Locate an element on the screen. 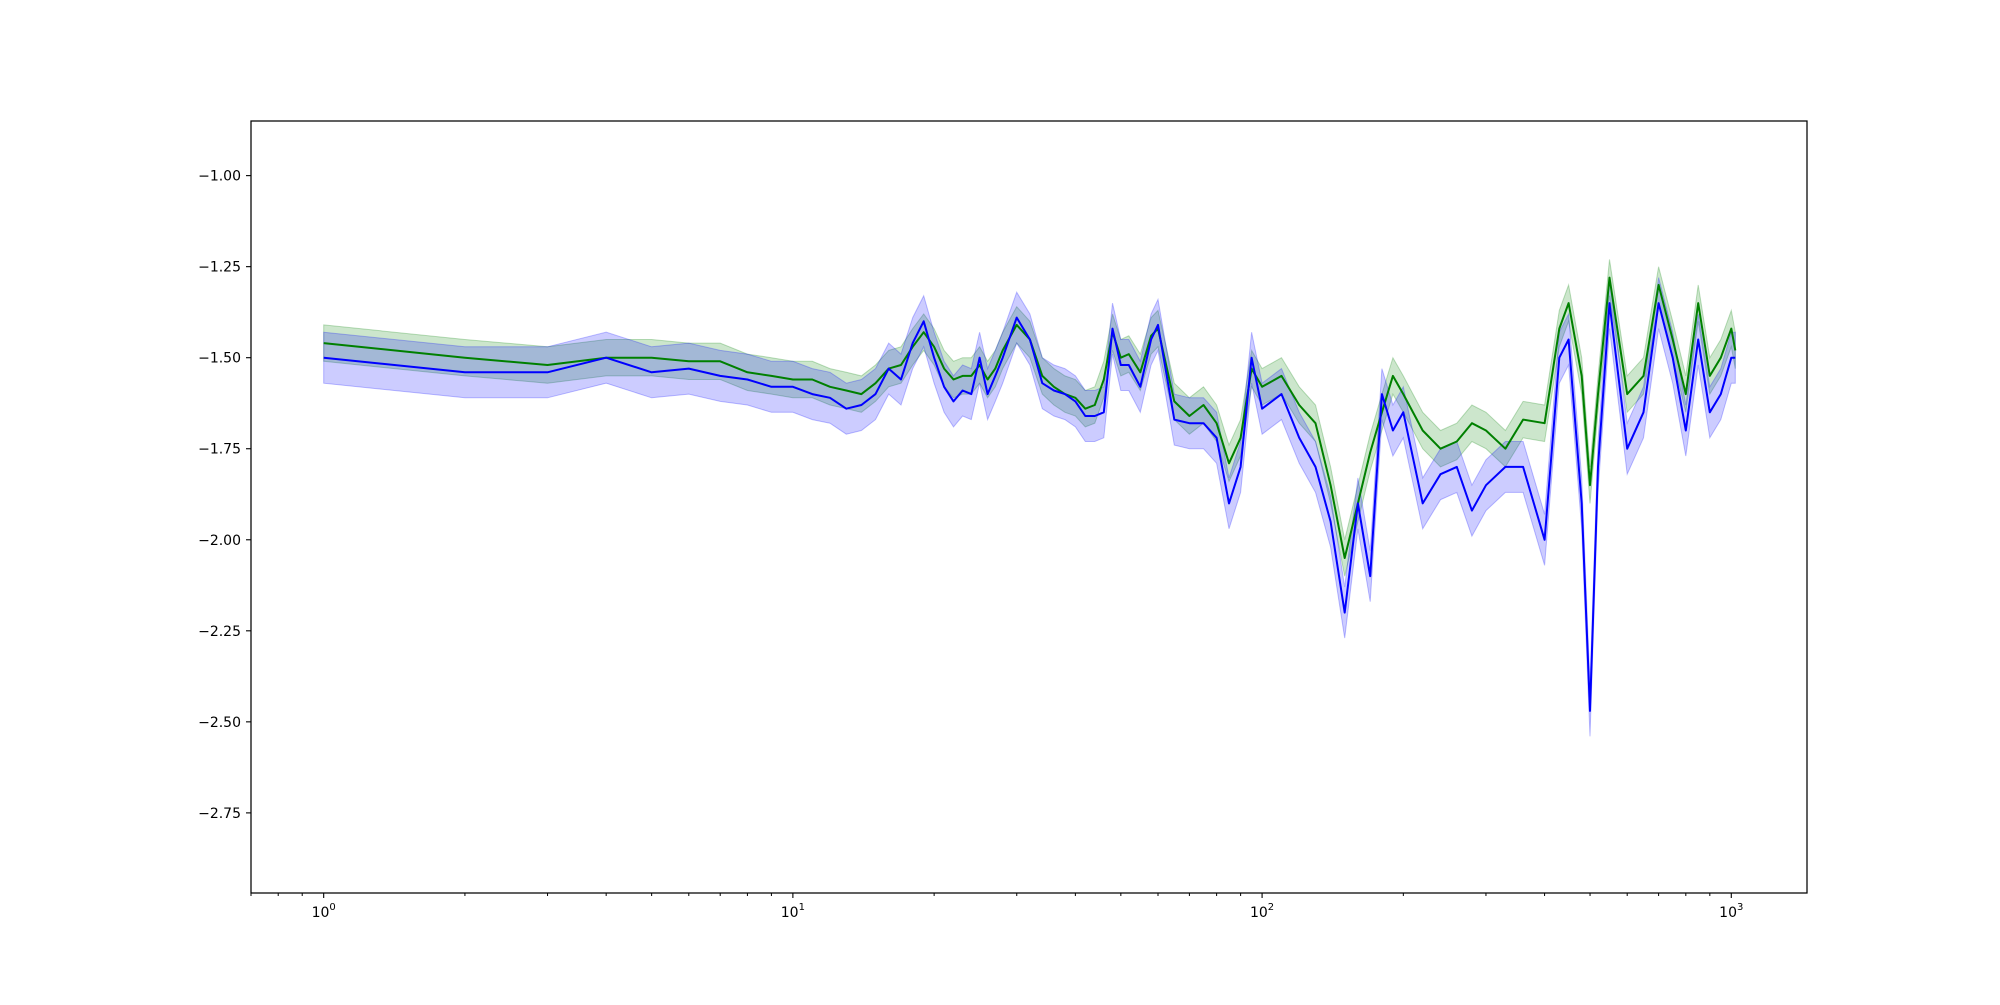 This screenshot has height=1005, width=2000. y-tick-label: −1.00 is located at coordinates (219, 177).